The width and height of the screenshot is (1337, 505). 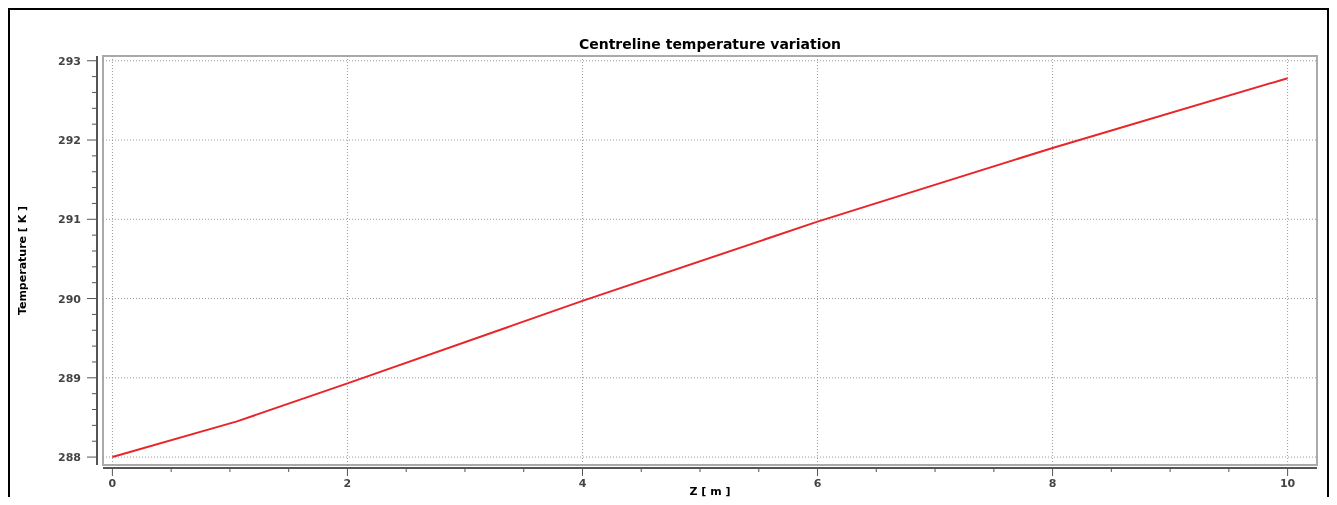 I want to click on x-tick-label: 2, so click(x=347, y=483).